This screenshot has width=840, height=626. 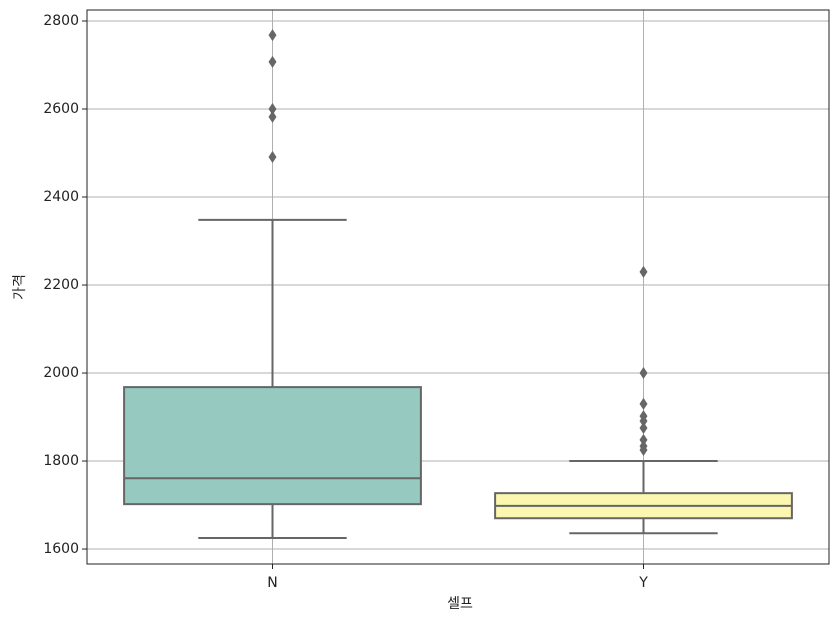 I want to click on box, so click(x=272, y=446).